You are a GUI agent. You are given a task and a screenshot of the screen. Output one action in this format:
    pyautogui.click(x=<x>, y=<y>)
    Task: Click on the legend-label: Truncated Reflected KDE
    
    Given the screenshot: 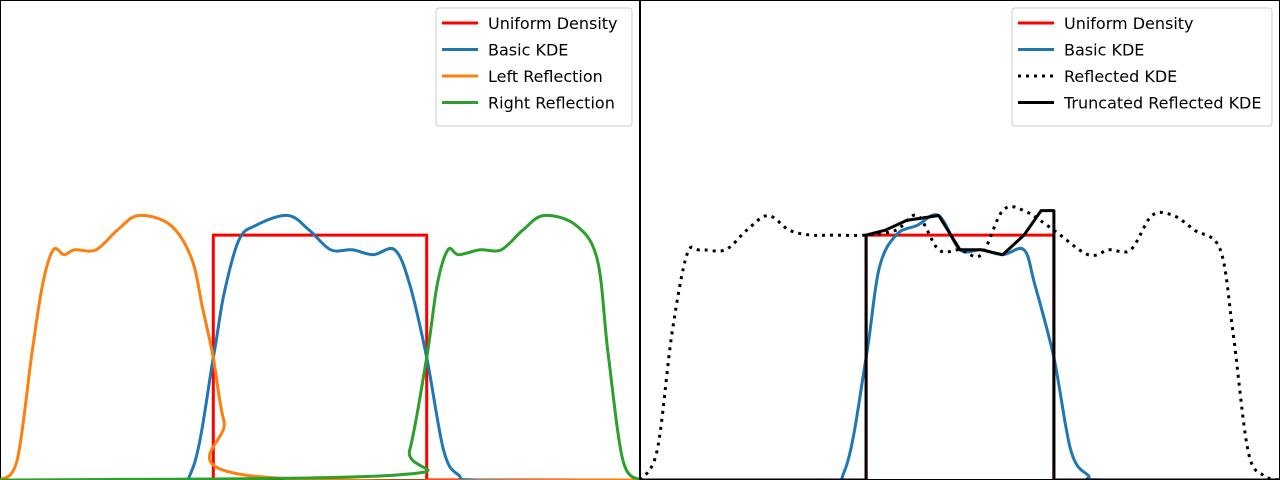 What is the action you would take?
    pyautogui.click(x=1162, y=103)
    